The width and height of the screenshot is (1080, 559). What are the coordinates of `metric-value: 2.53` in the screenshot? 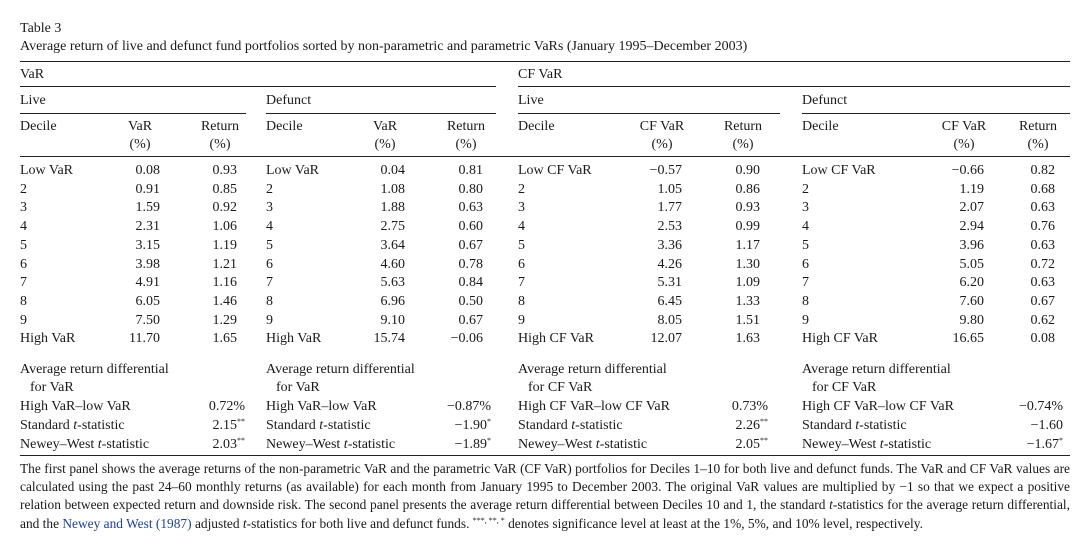 It's located at (670, 227).